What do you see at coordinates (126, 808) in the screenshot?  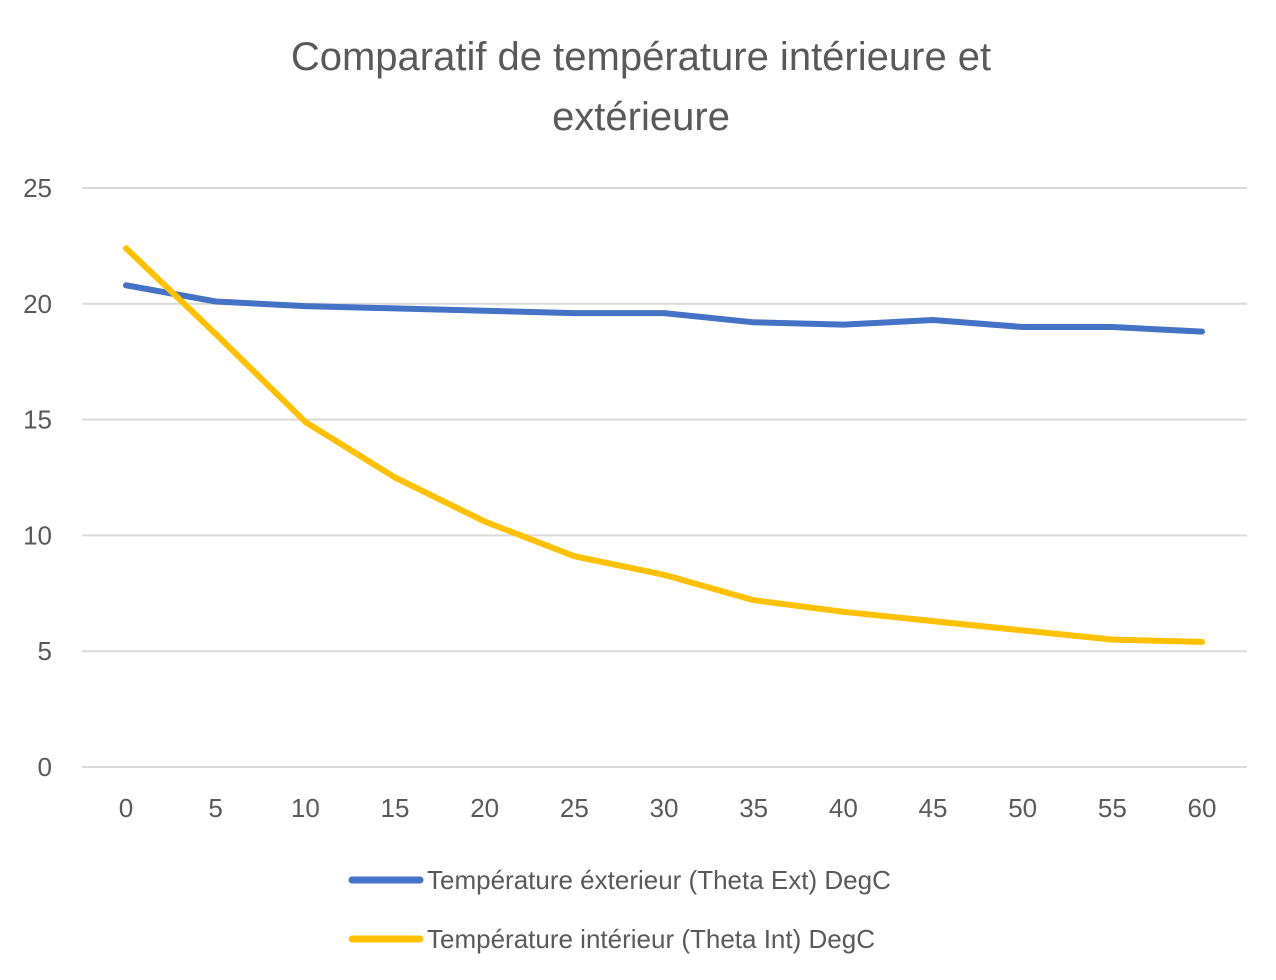 I see `x-tick-label: 0` at bounding box center [126, 808].